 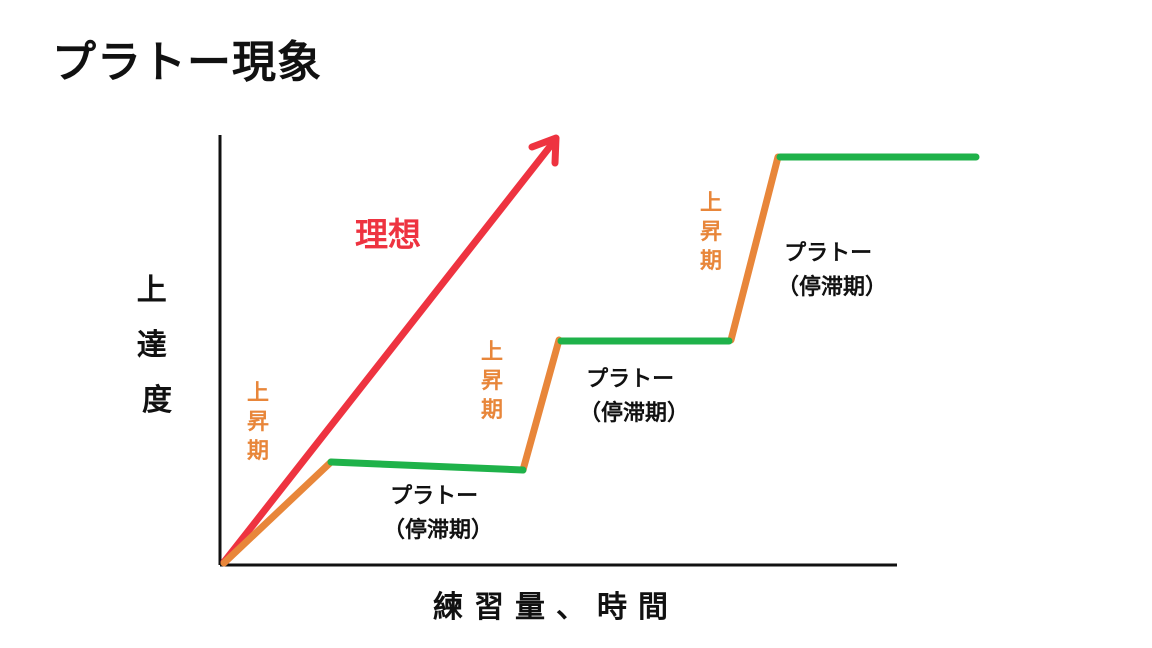 I want to click on rise-label-3-char-1: 上, so click(x=711, y=203).